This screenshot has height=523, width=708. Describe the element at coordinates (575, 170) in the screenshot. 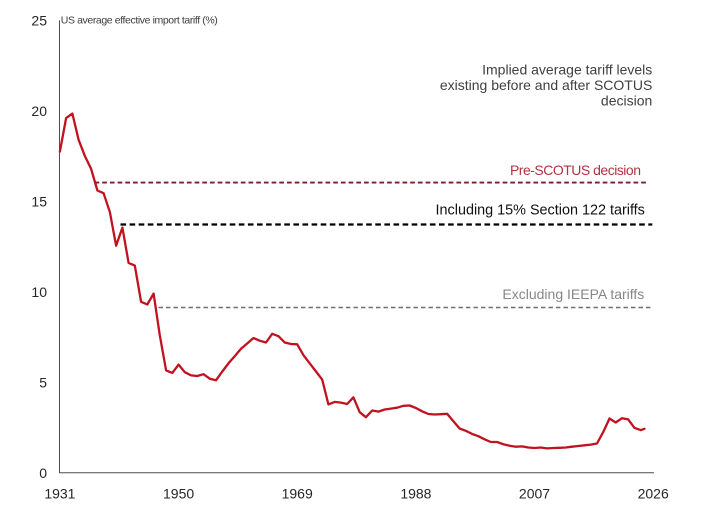

I see `svg-text: Pre-SCOTUS decision` at that location.